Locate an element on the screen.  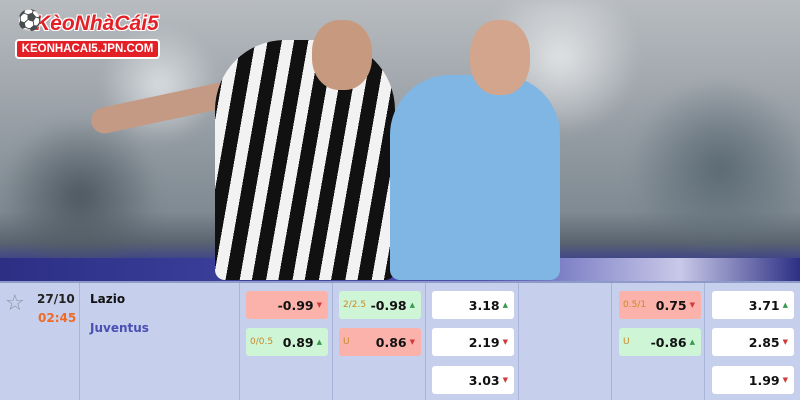
odds-value: 2.19 is located at coordinates (484, 342).